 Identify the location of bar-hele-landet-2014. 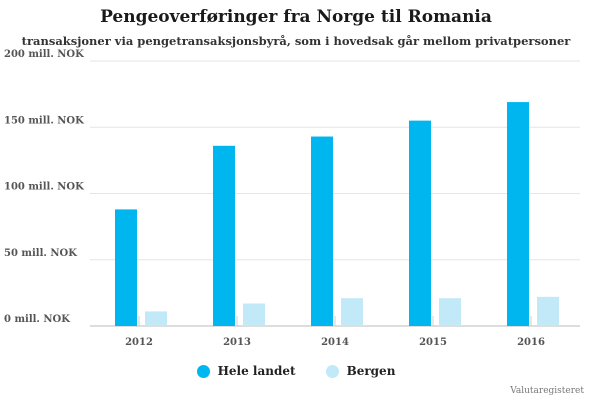
(322, 231).